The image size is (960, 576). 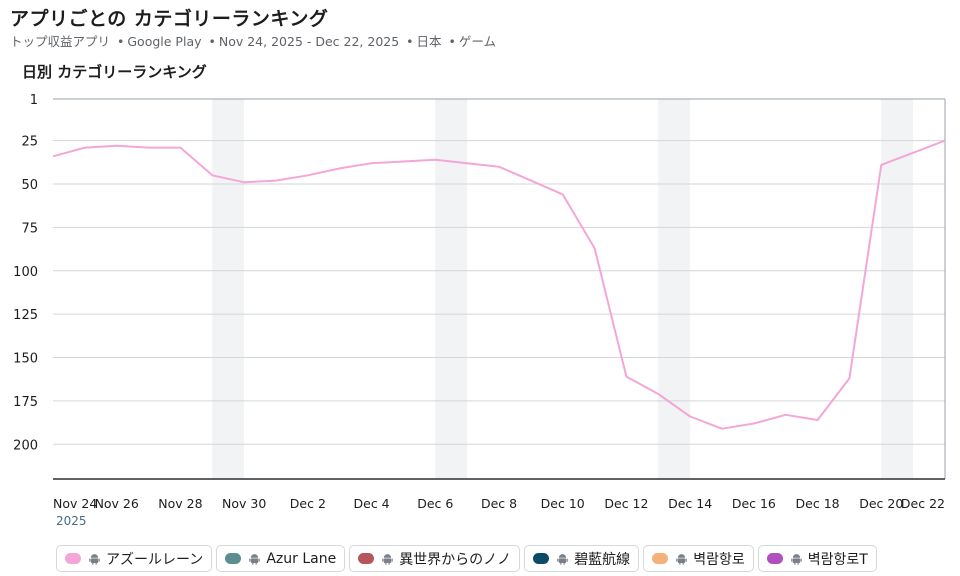 What do you see at coordinates (155, 559) in the screenshot?
I see `legend-label: アズールレーン` at bounding box center [155, 559].